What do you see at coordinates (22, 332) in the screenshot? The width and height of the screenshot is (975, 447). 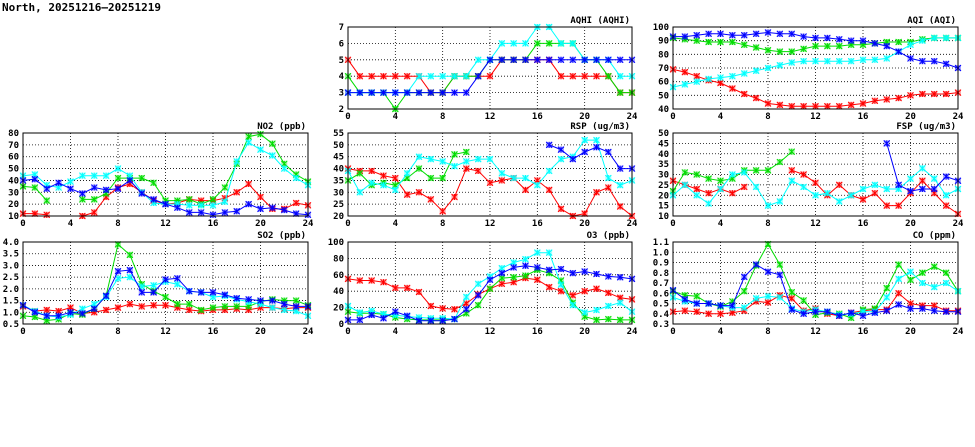 I see `x-tick-label: 0` at bounding box center [22, 332].